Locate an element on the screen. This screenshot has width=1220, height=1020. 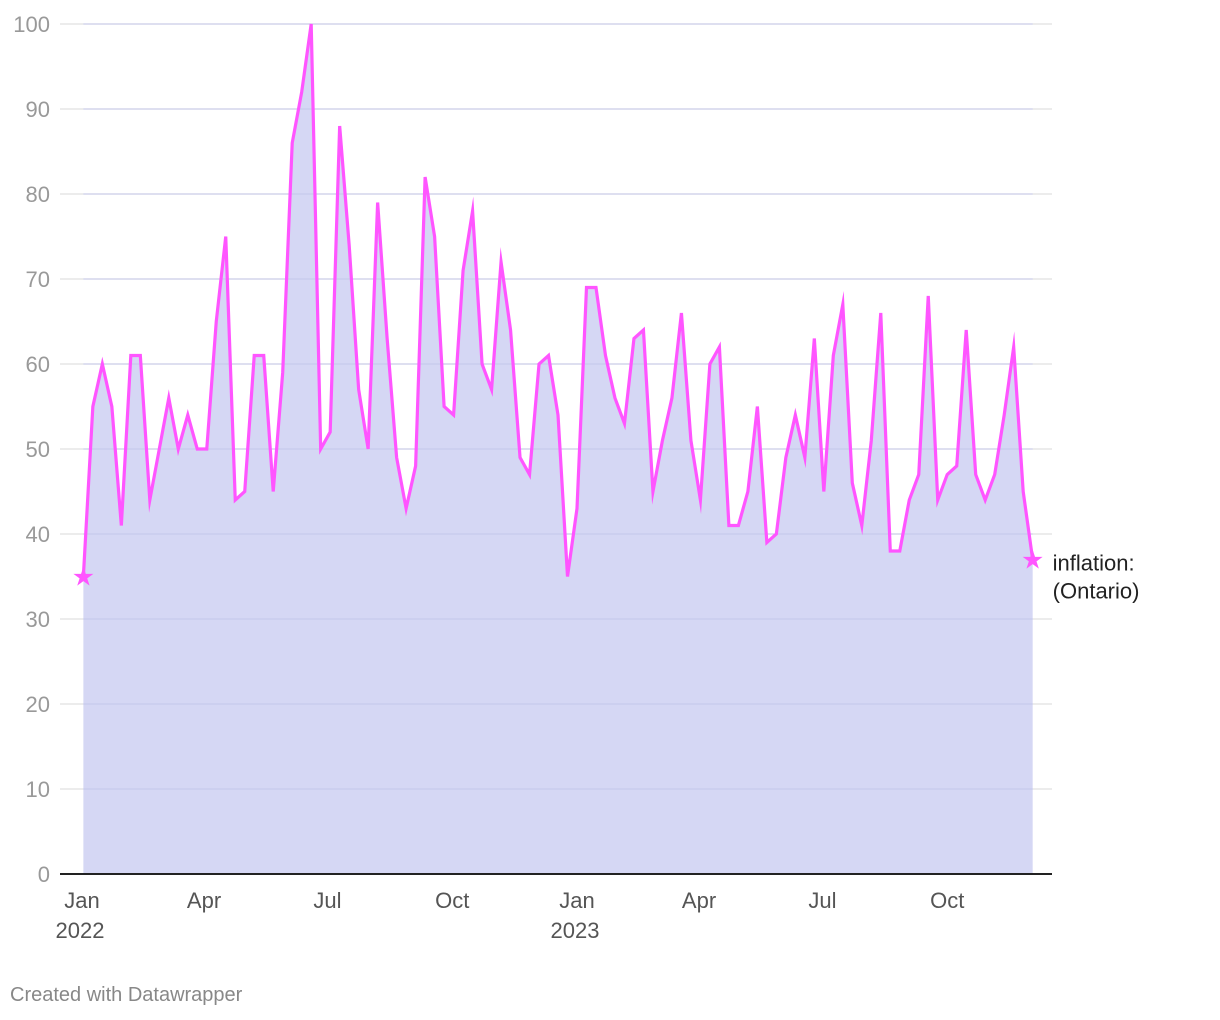
series-label-line: (Ontario) is located at coordinates (1096, 591).